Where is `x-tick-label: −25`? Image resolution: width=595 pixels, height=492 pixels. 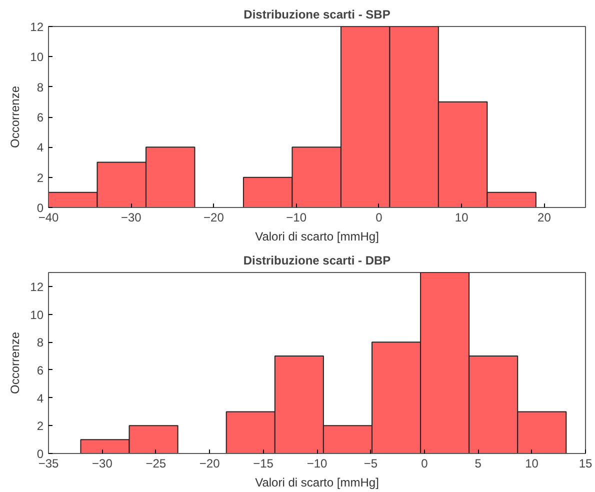
x-tick-label: −25 is located at coordinates (156, 463).